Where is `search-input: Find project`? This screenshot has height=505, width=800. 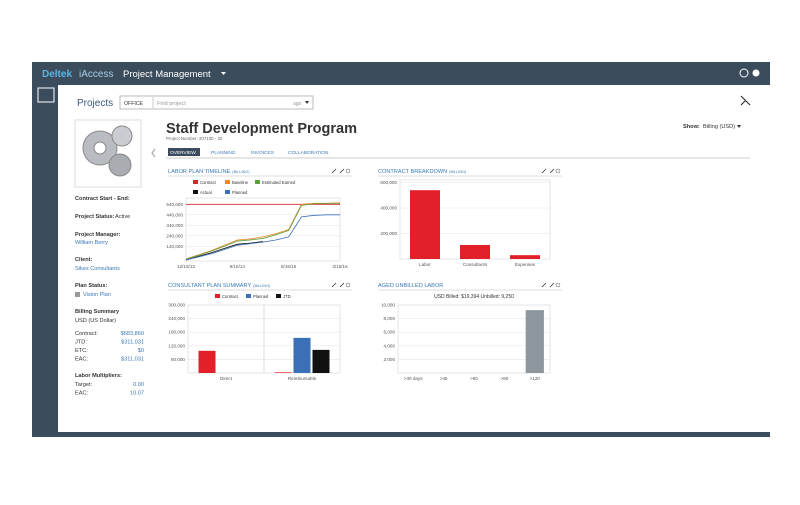
search-input: Find project is located at coordinates (171, 104).